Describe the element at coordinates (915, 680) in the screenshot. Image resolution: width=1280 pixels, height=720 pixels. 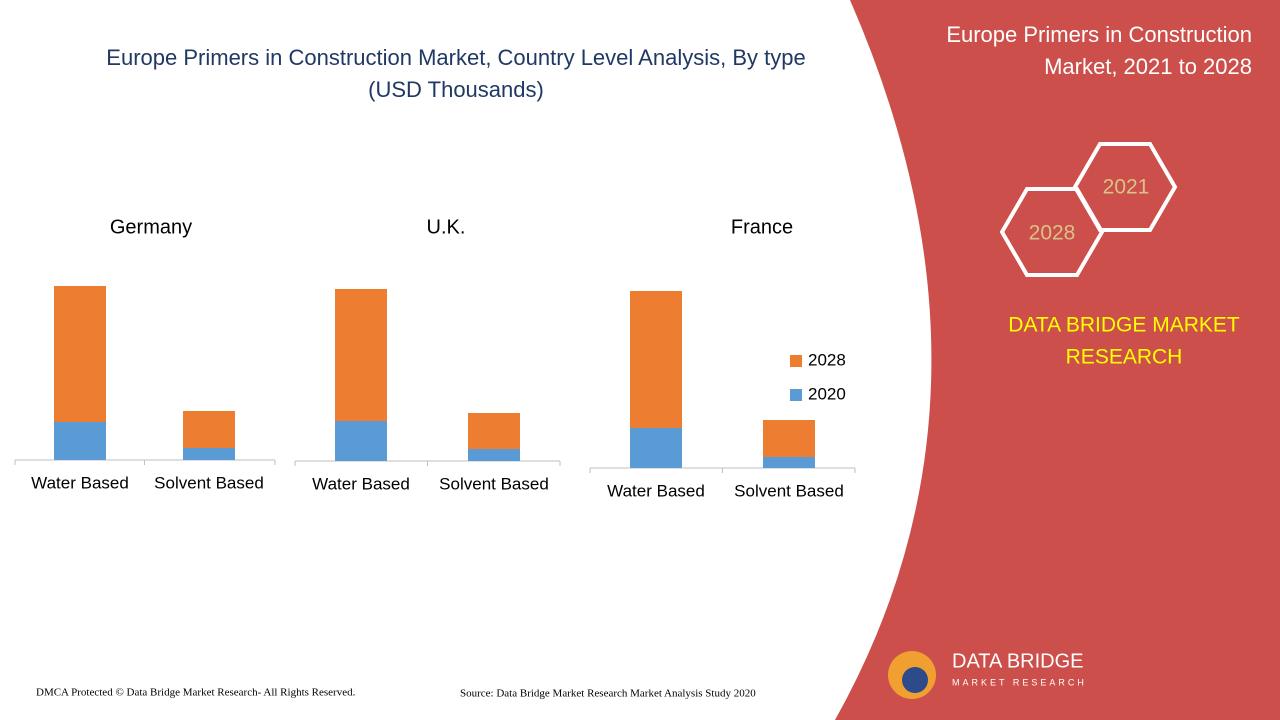
I see `logo-mark` at that location.